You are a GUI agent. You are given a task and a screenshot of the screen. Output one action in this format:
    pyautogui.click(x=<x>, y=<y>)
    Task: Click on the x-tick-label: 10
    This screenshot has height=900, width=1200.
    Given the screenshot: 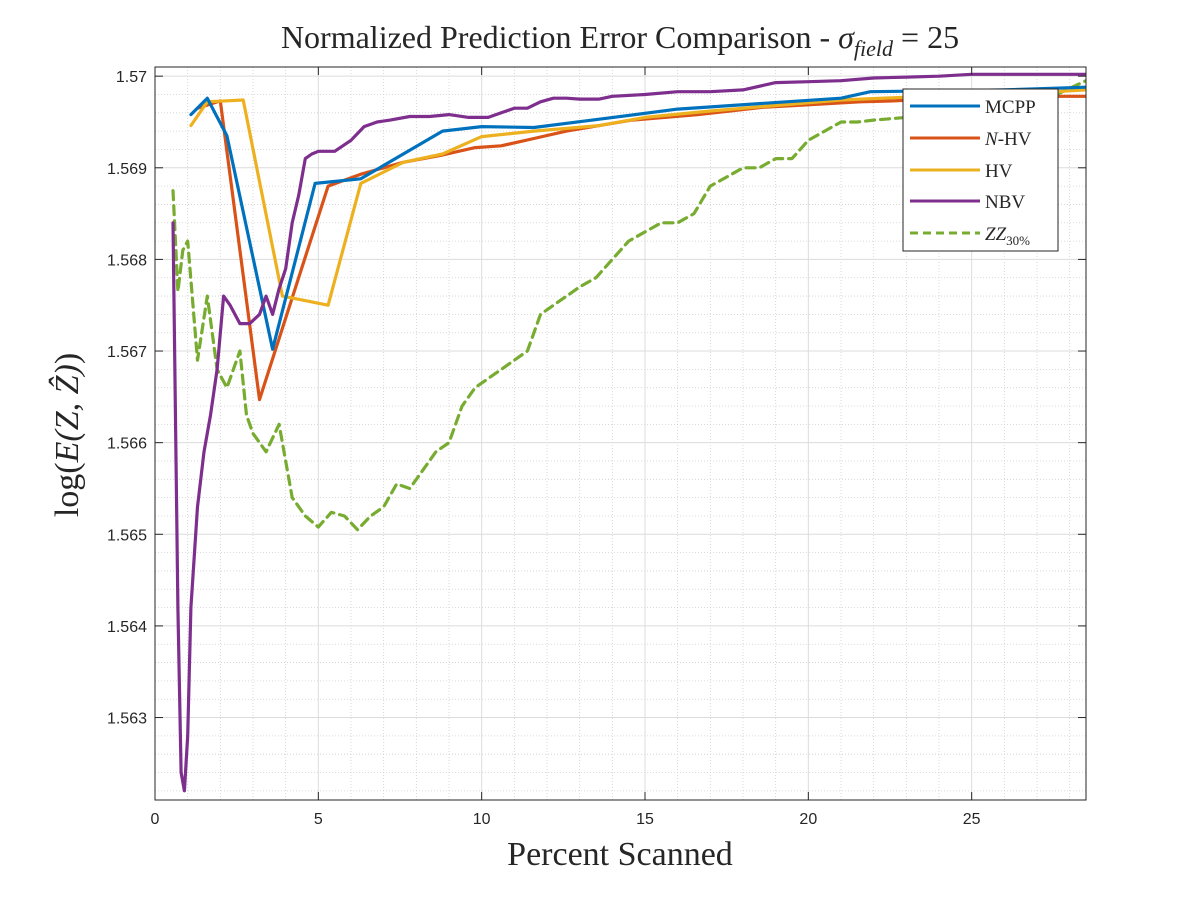 What is the action you would take?
    pyautogui.click(x=482, y=819)
    